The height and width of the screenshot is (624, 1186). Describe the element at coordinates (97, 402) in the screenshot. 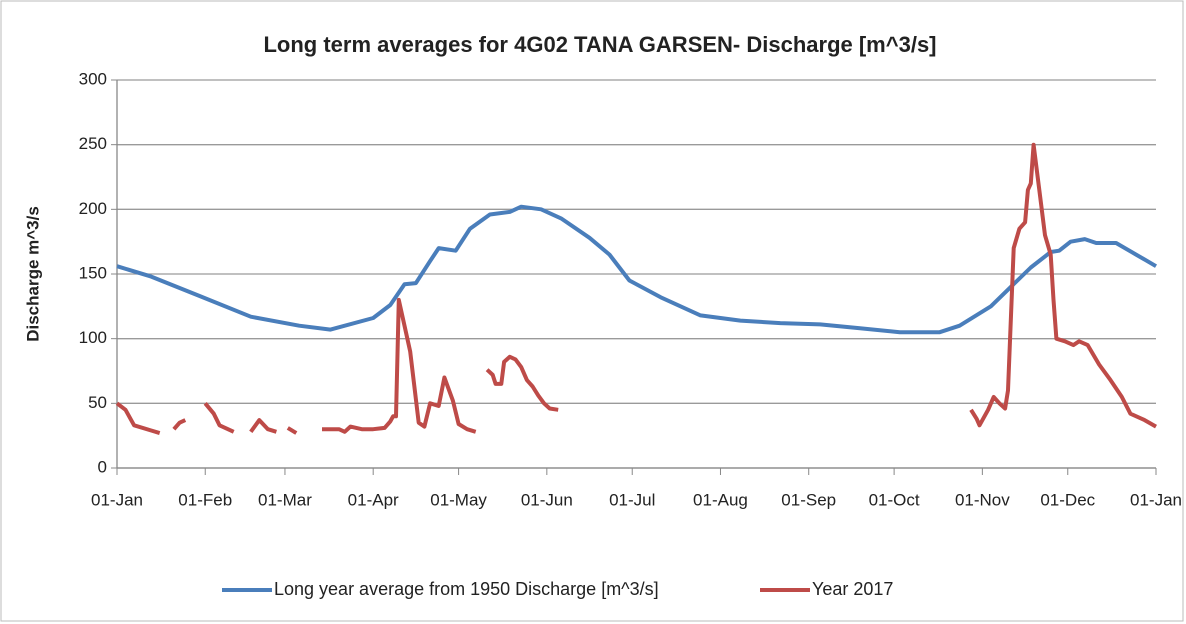

I see `y-tick-label: 50` at that location.